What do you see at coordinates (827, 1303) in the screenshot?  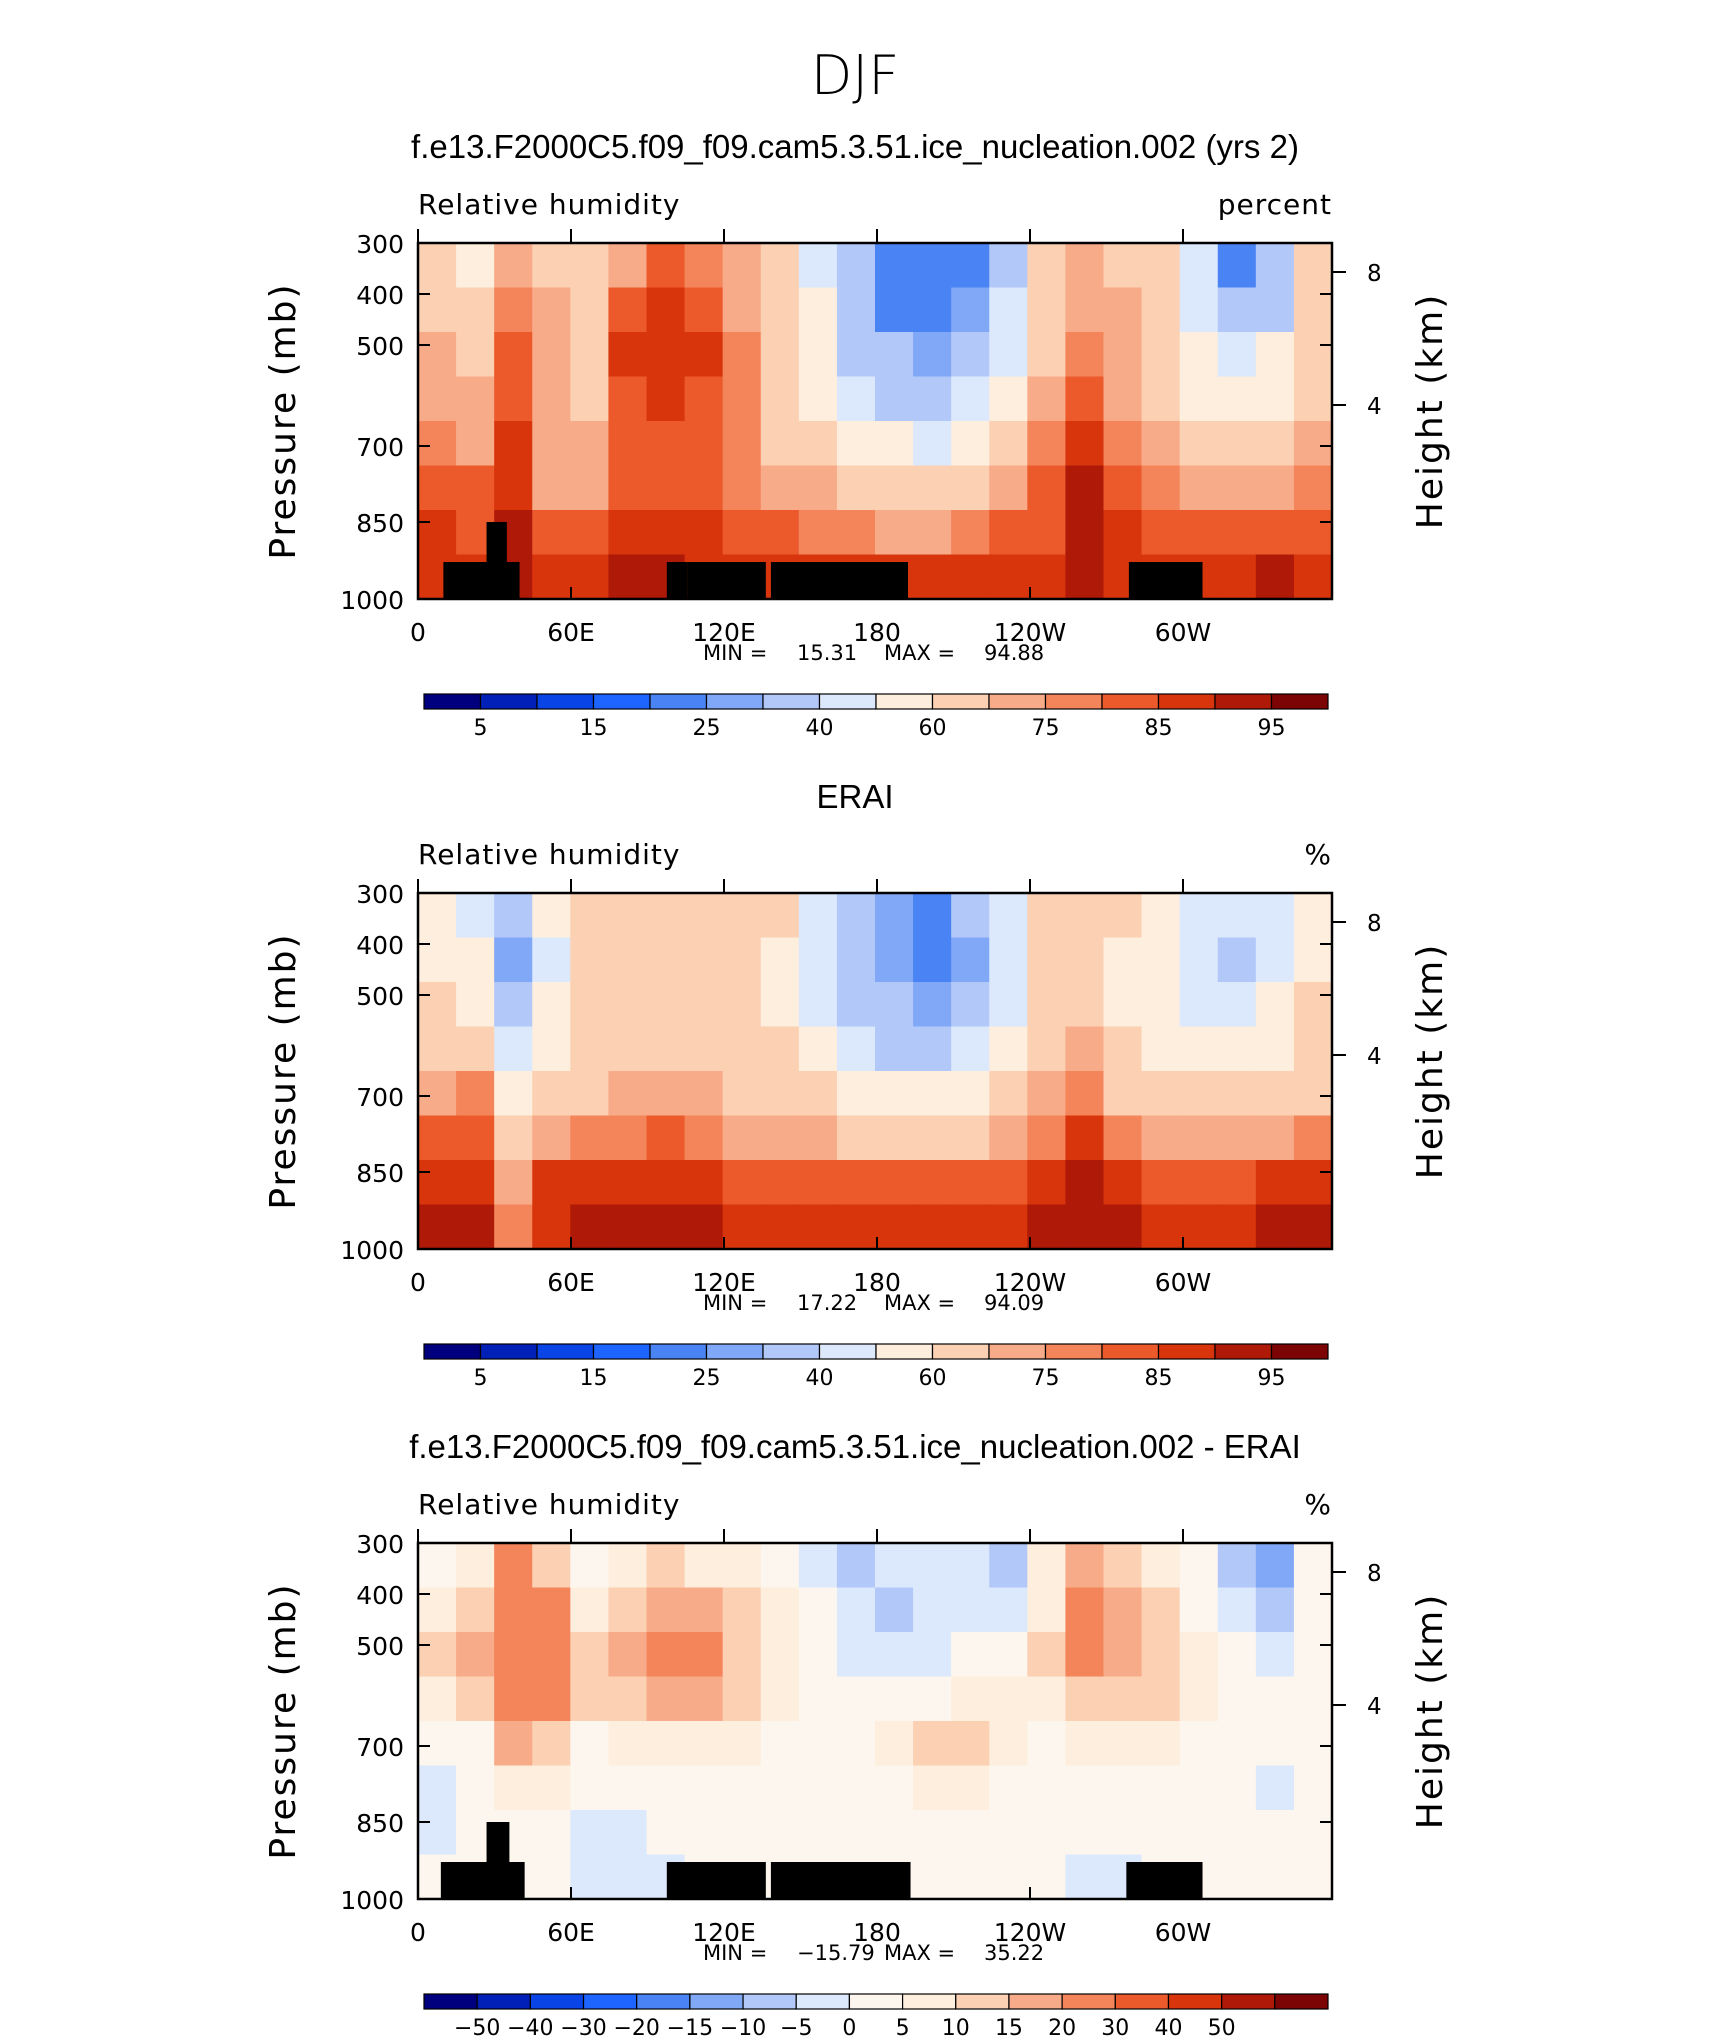 I see `min-value: 17.22` at bounding box center [827, 1303].